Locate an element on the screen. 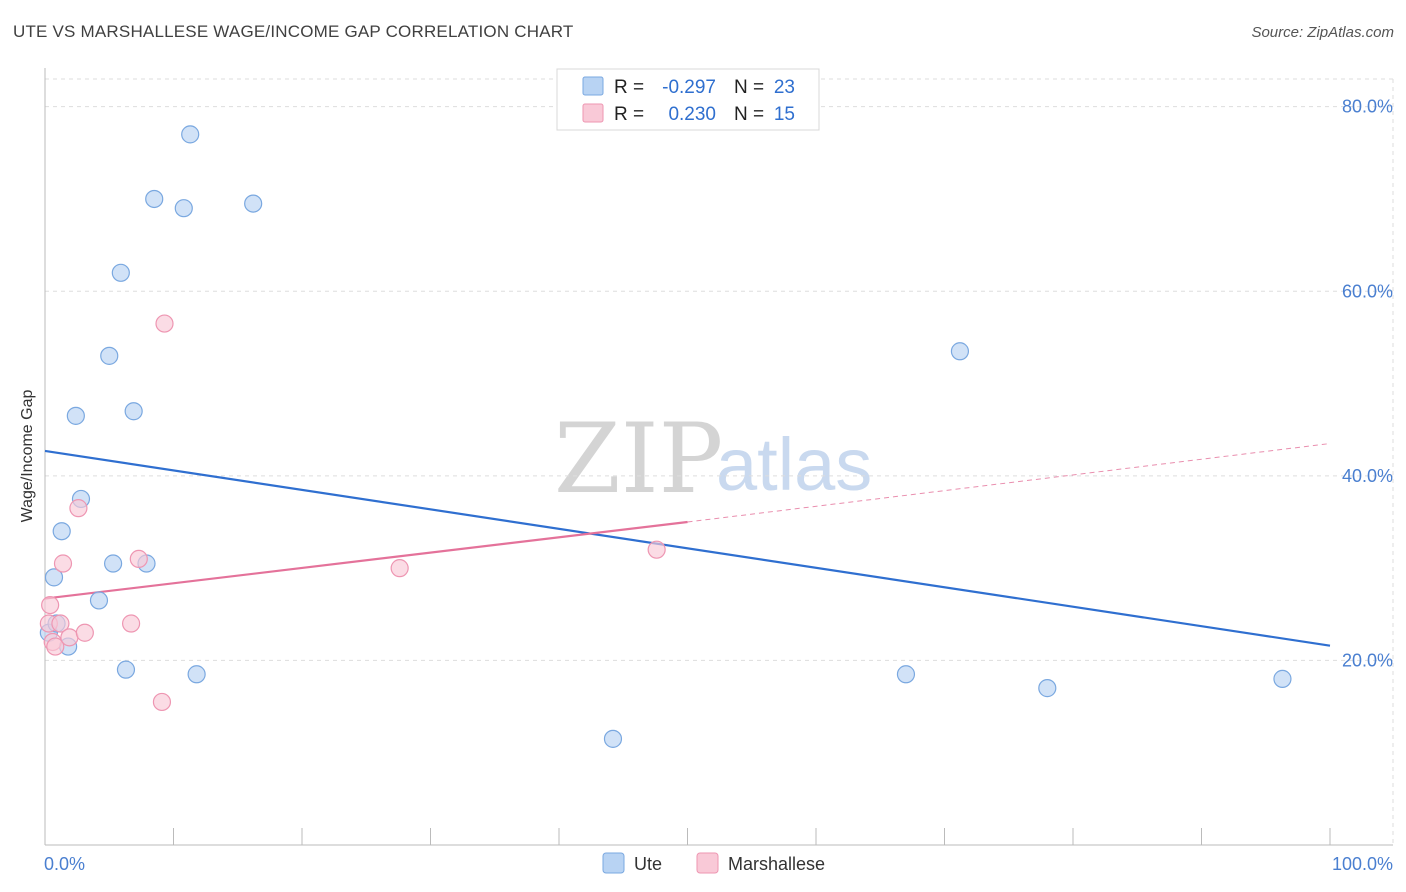 The width and height of the screenshot is (1406, 892). ute-r-value: -0.297 is located at coordinates (689, 87).